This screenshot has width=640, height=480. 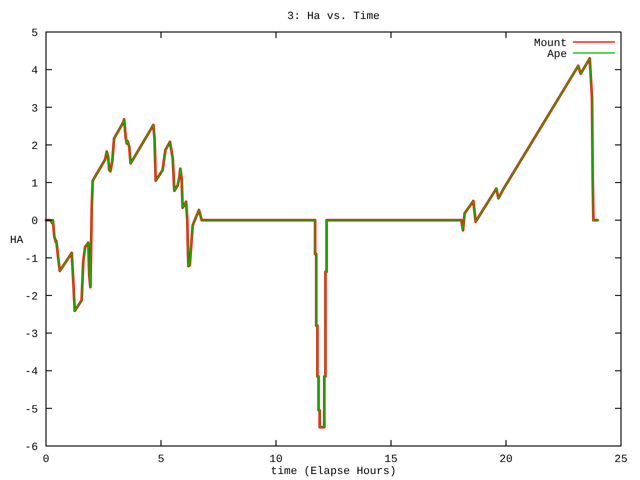 What do you see at coordinates (31, 335) in the screenshot?
I see `y-tick-label: -3` at bounding box center [31, 335].